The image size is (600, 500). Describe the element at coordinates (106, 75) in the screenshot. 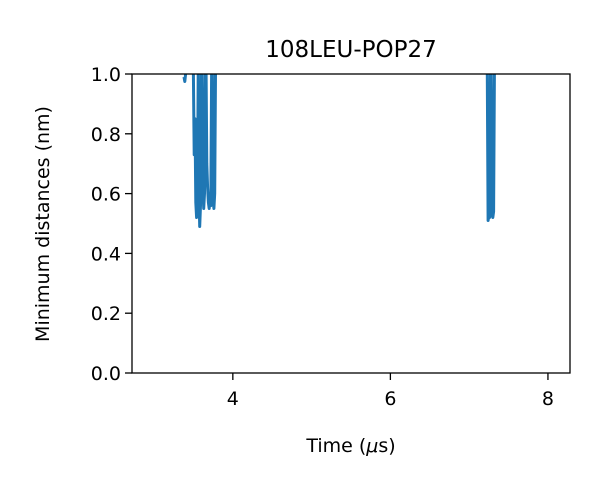

I see `y-tick-label: 1.0` at that location.